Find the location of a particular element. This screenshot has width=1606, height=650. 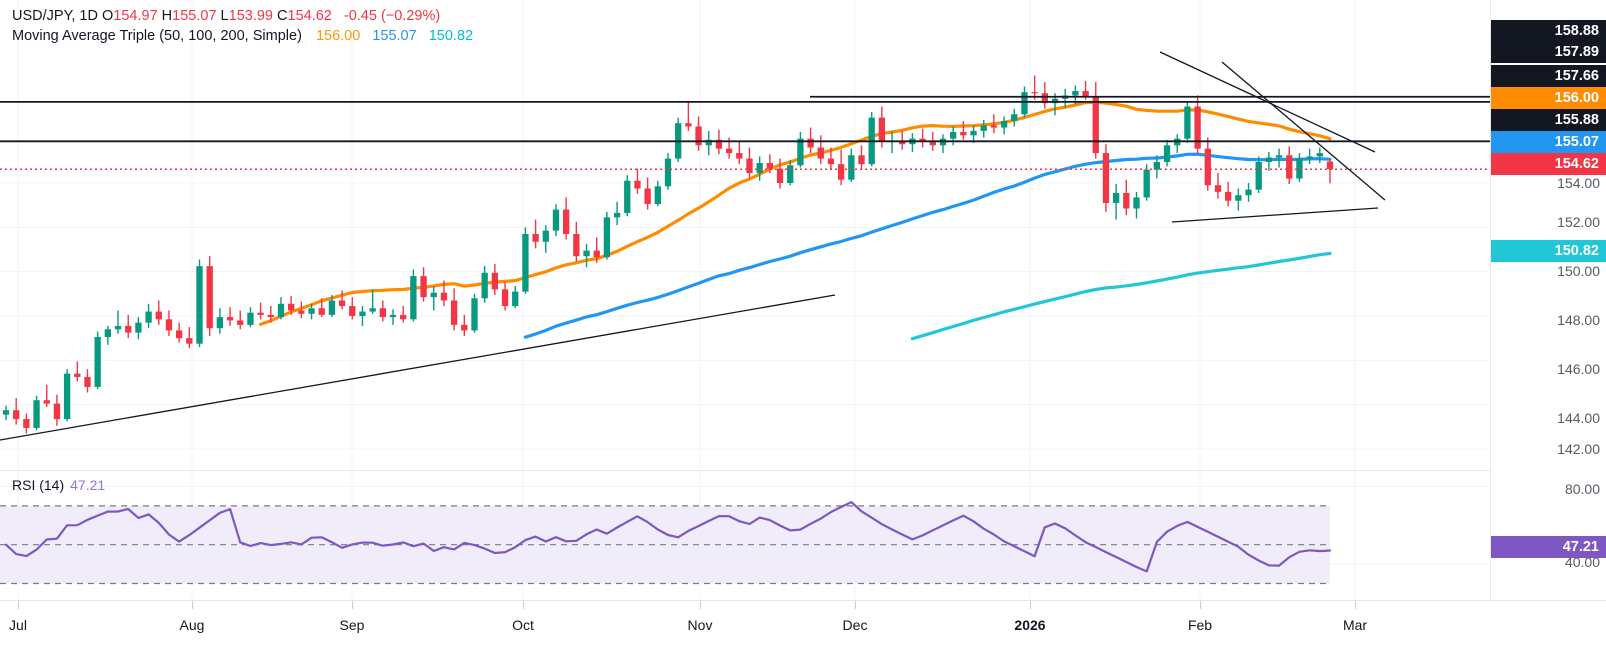

price-axis-badge: 47.21 is located at coordinates (1548, 547).